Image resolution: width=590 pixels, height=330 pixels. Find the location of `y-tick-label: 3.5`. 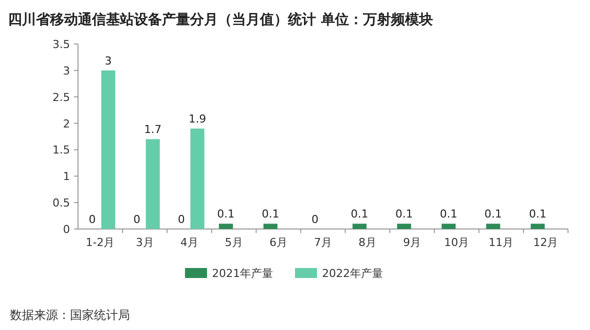

y-tick-label: 3.5 is located at coordinates (61, 44).